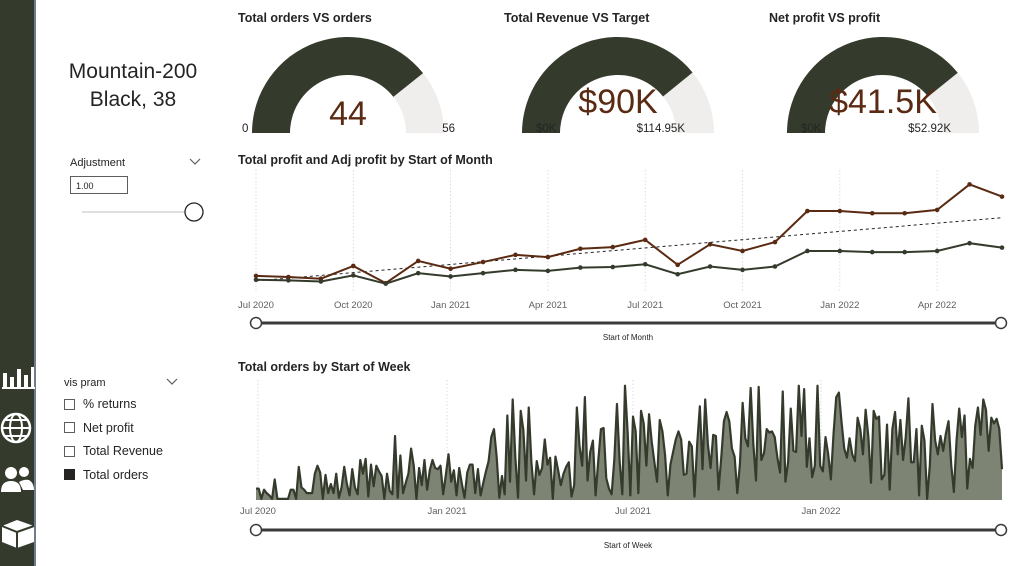 The image size is (1024, 566). Describe the element at coordinates (133, 71) in the screenshot. I see `product-title-line1: Mountain-200` at that location.